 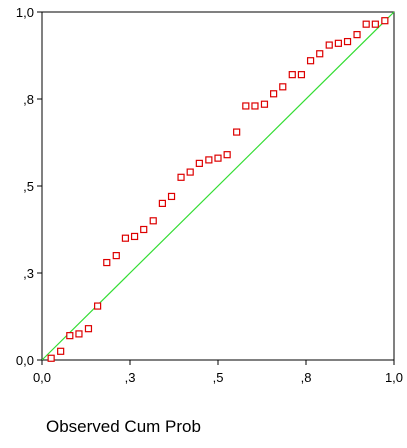 I want to click on y-tick-label: 0,0, so click(x=25, y=360).